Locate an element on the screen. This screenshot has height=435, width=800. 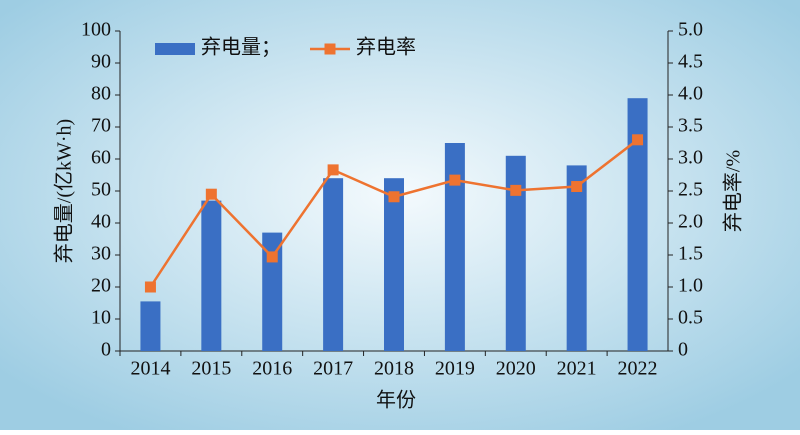
y2-tick-label: 1.0 is located at coordinates (690, 286).